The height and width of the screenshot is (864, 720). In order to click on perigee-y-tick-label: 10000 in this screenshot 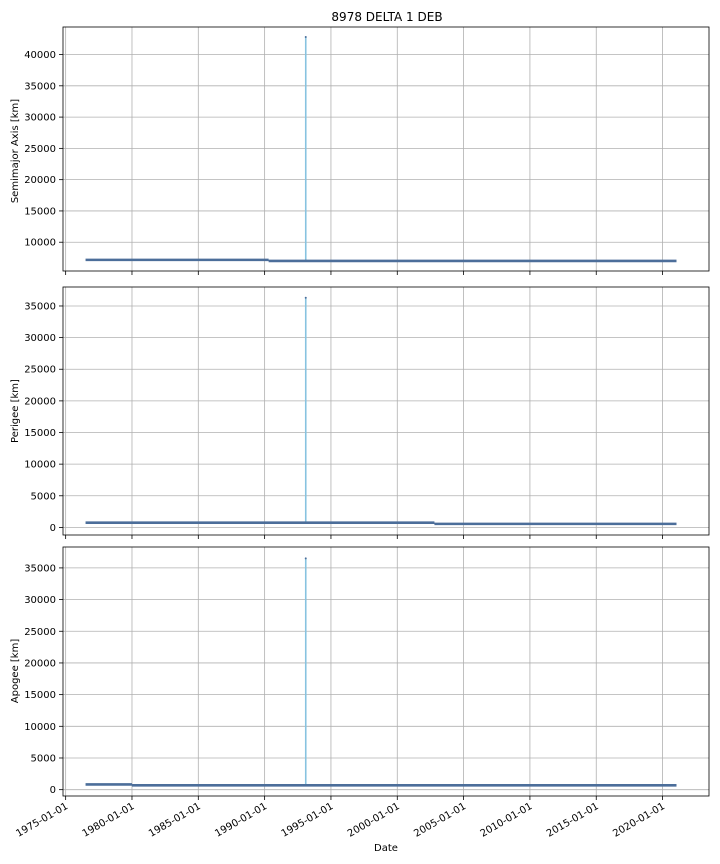, I will do `click(40, 465)`.